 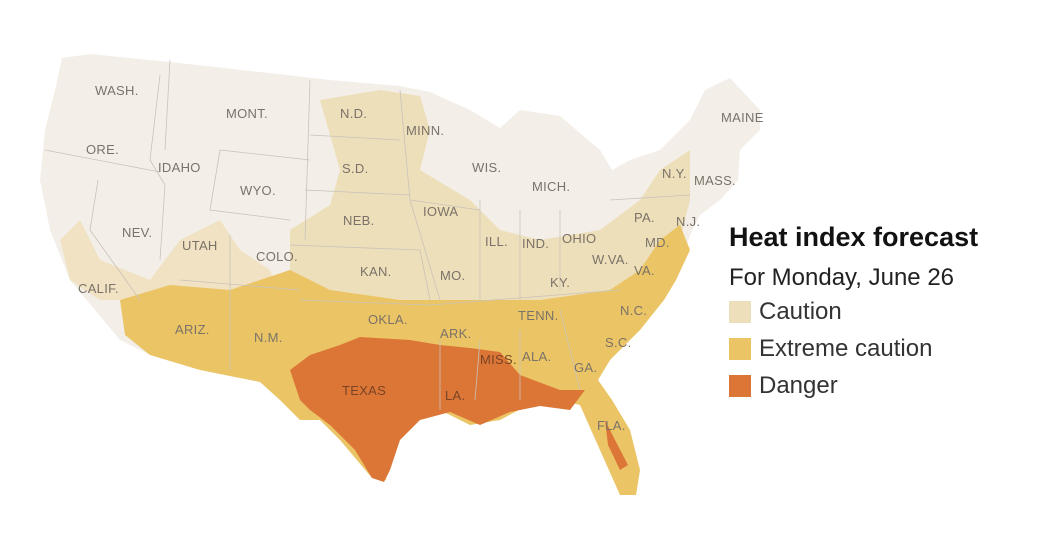 What do you see at coordinates (102, 149) in the screenshot?
I see `label-ore: ORE.` at bounding box center [102, 149].